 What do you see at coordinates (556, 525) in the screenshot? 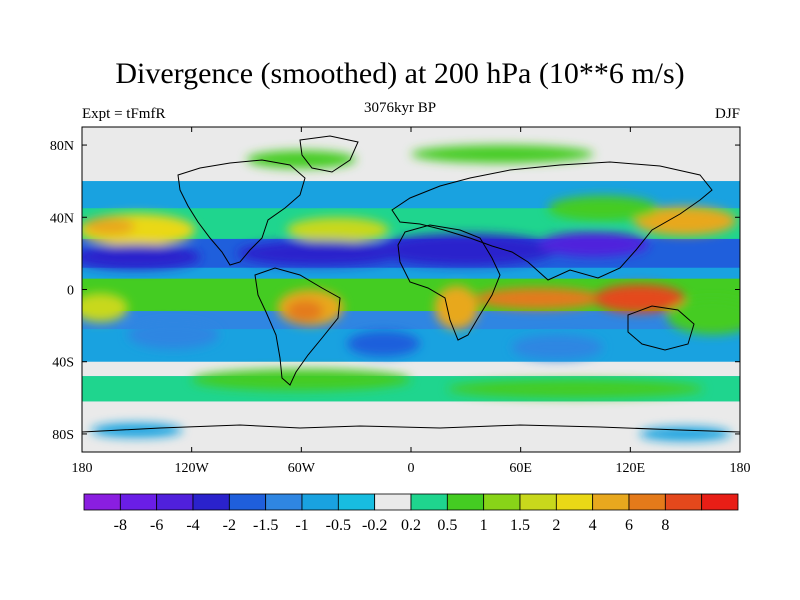
I see `colorbar-label: 2` at bounding box center [556, 525].